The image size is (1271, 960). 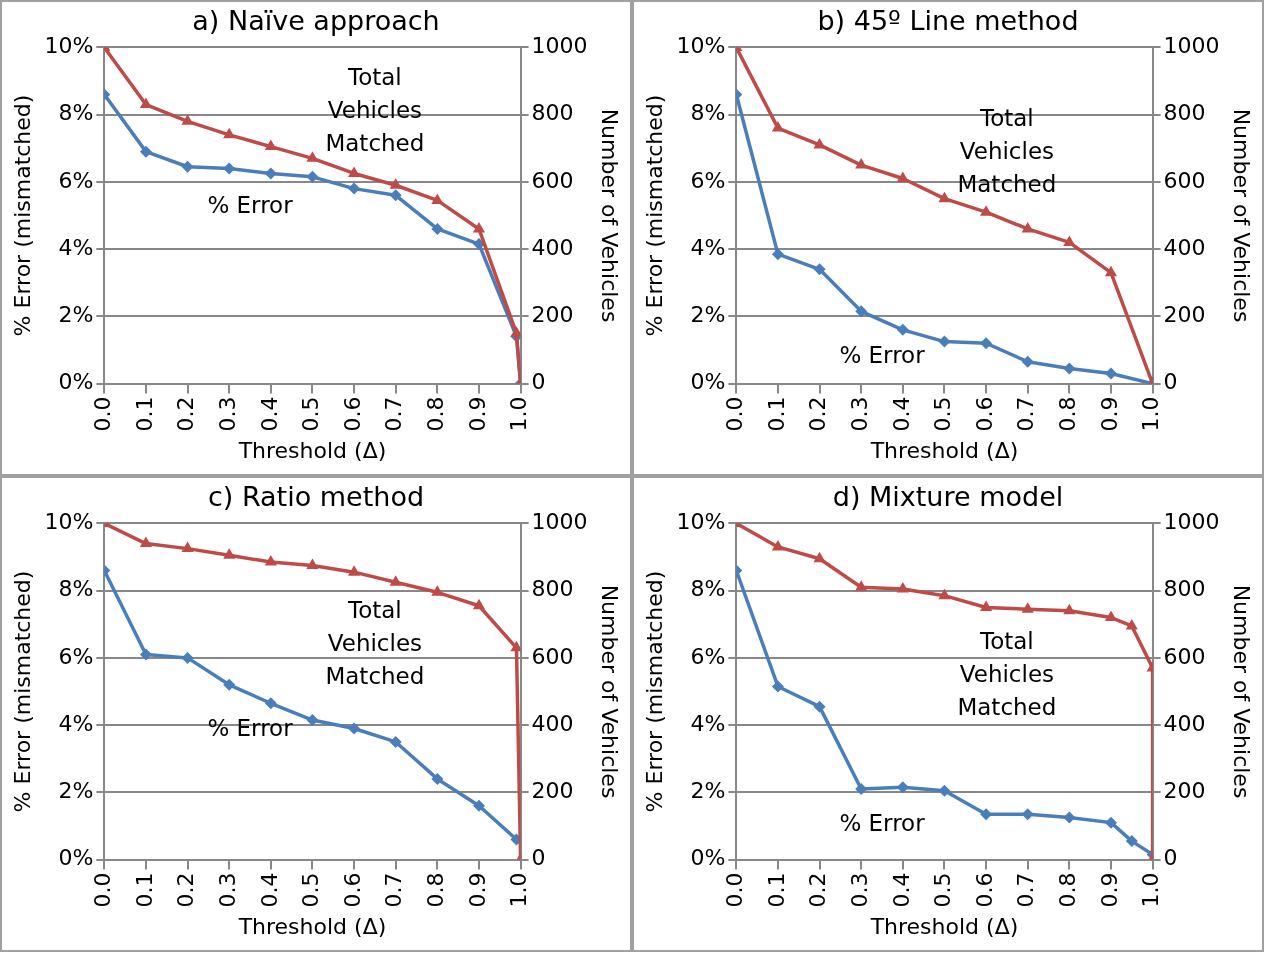 I want to click on x-tick-label: 0.3, so click(x=227, y=890).